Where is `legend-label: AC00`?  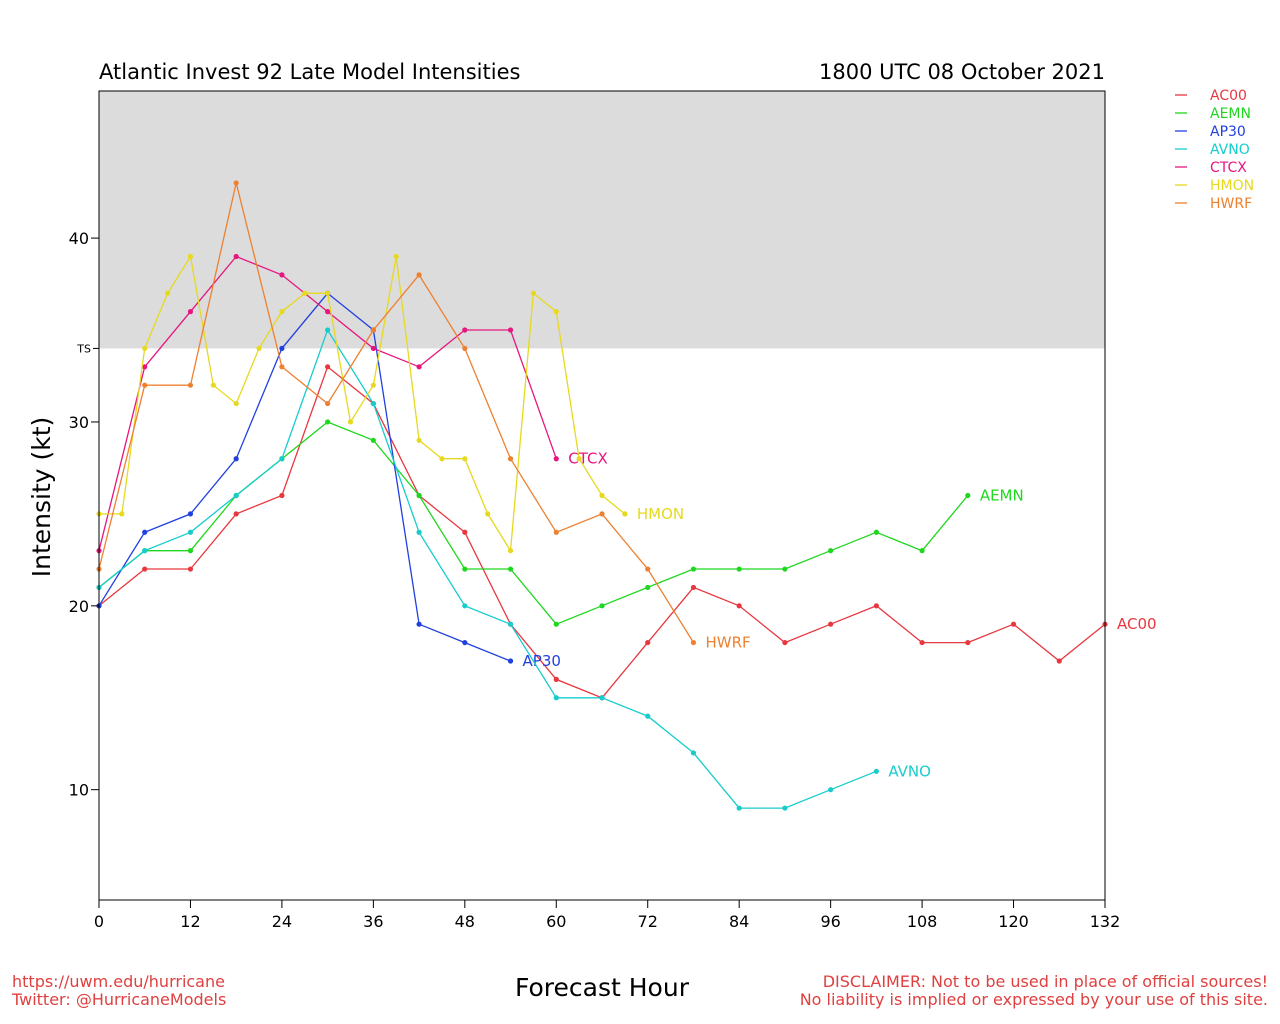
legend-label: AC00 is located at coordinates (1228, 96).